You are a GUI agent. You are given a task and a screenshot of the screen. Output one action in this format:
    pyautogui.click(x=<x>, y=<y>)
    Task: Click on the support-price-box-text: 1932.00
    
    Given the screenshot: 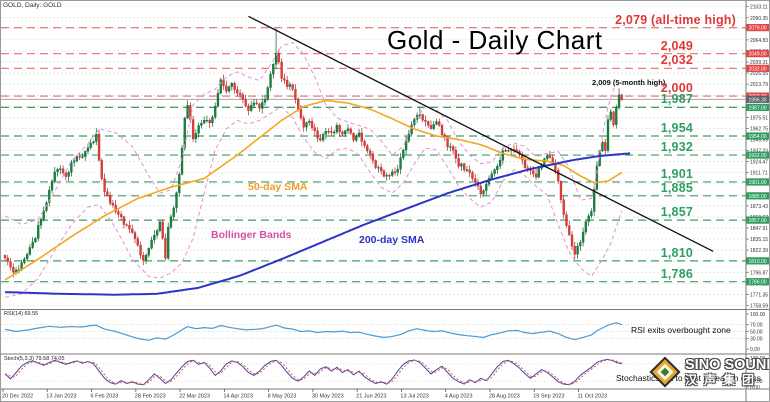 What is the action you would take?
    pyautogui.click(x=758, y=156)
    